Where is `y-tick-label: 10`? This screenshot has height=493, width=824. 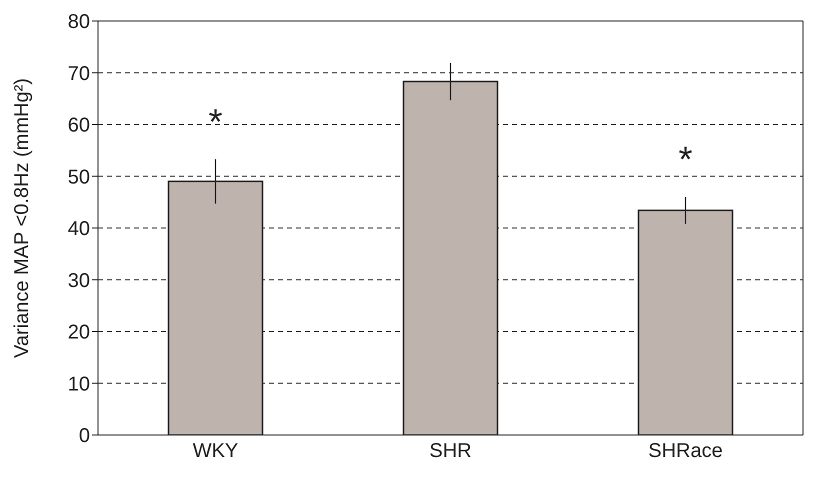 y-tick-label: 10 is located at coordinates (79, 384).